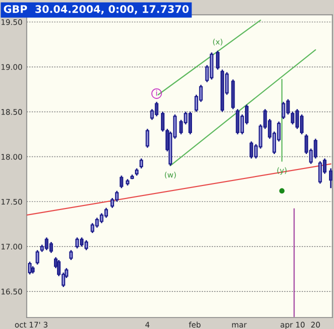 This screenshot has width=334, height=329. What do you see at coordinates (96, 9) in the screenshot?
I see `chart-title: GBP 30.04.2004, 0:00, 17.7370` at bounding box center [96, 9].